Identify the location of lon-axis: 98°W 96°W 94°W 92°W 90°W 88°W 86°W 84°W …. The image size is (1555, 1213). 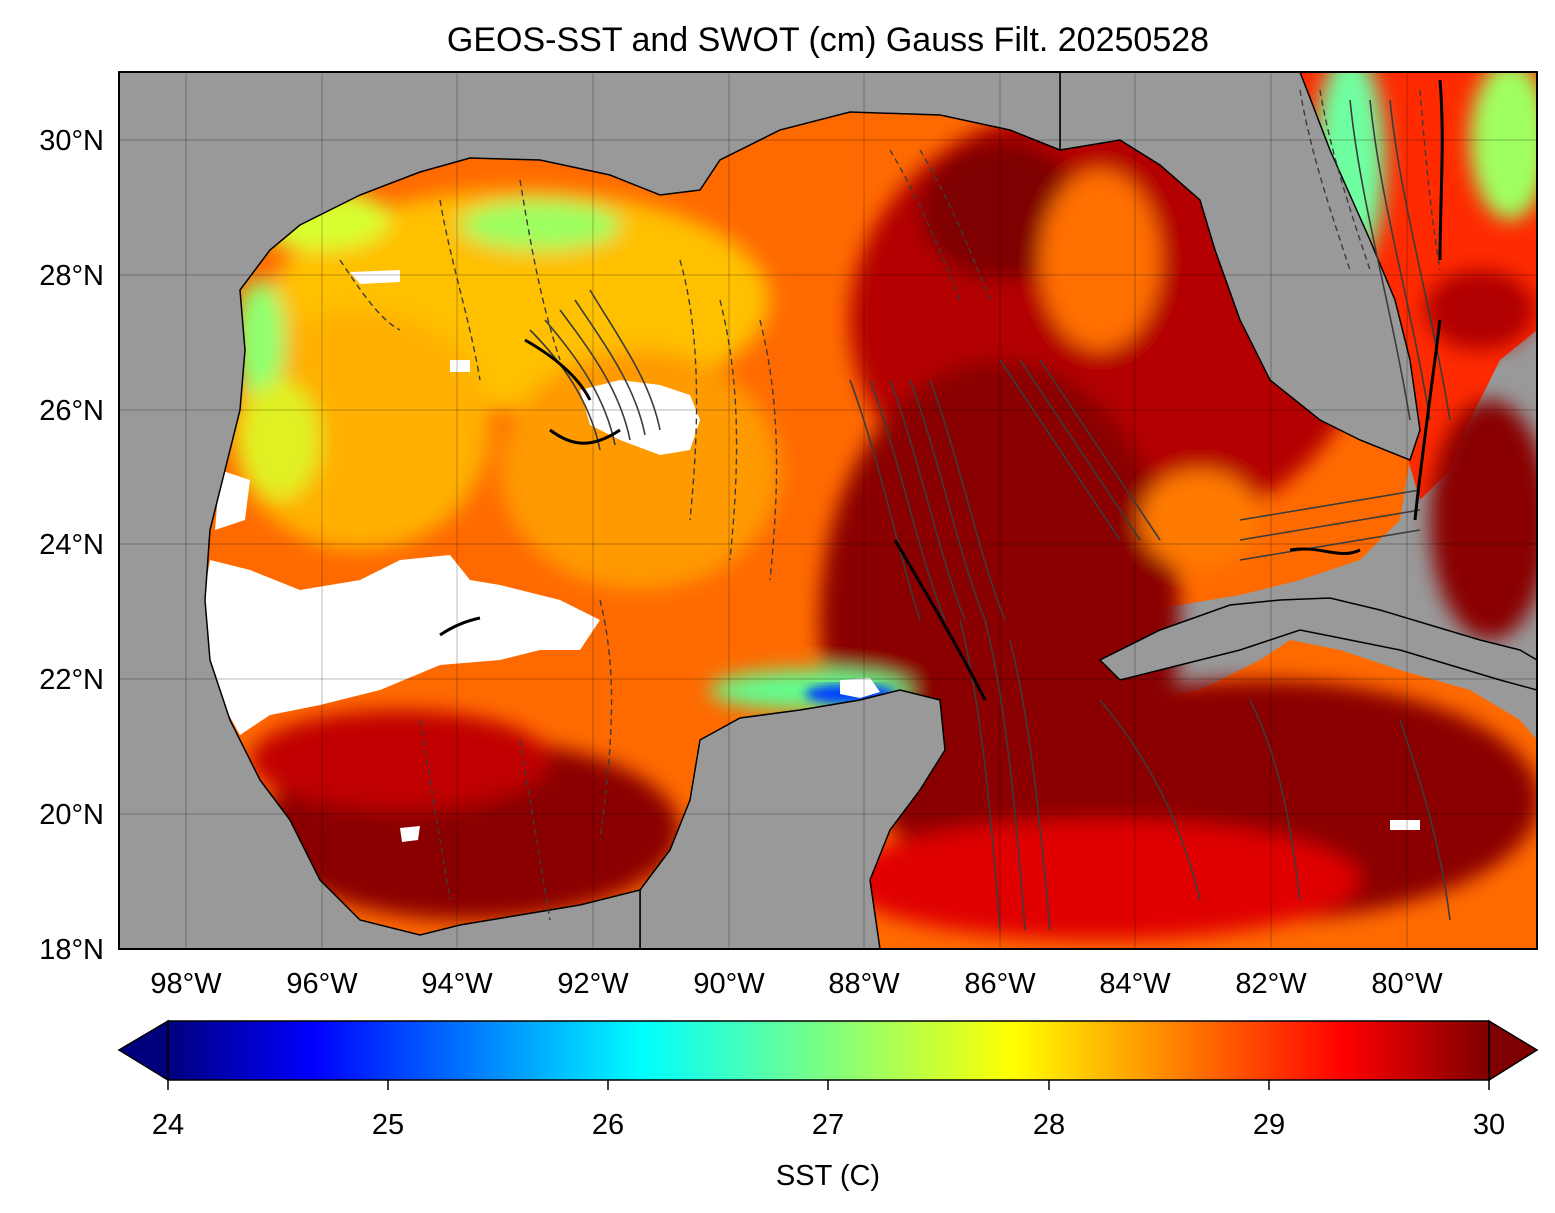
(796, 984).